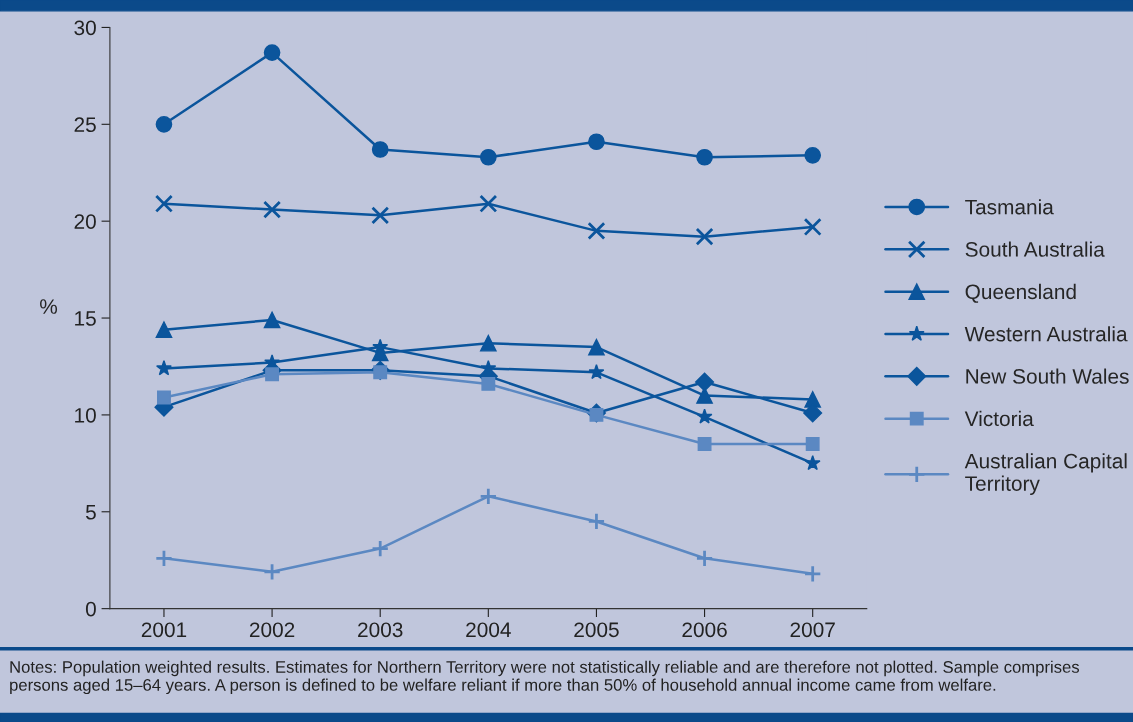  Describe the element at coordinates (1046, 334) in the screenshot. I see `legend-label: Western Australia` at that location.